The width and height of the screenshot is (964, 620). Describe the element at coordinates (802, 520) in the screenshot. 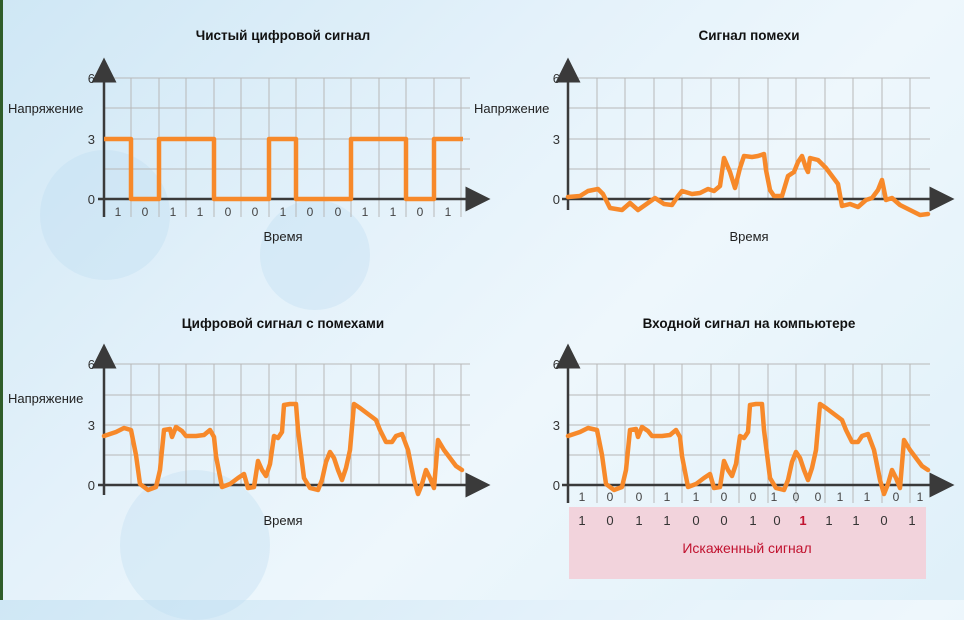

I see `error-bit-label: 1` at that location.